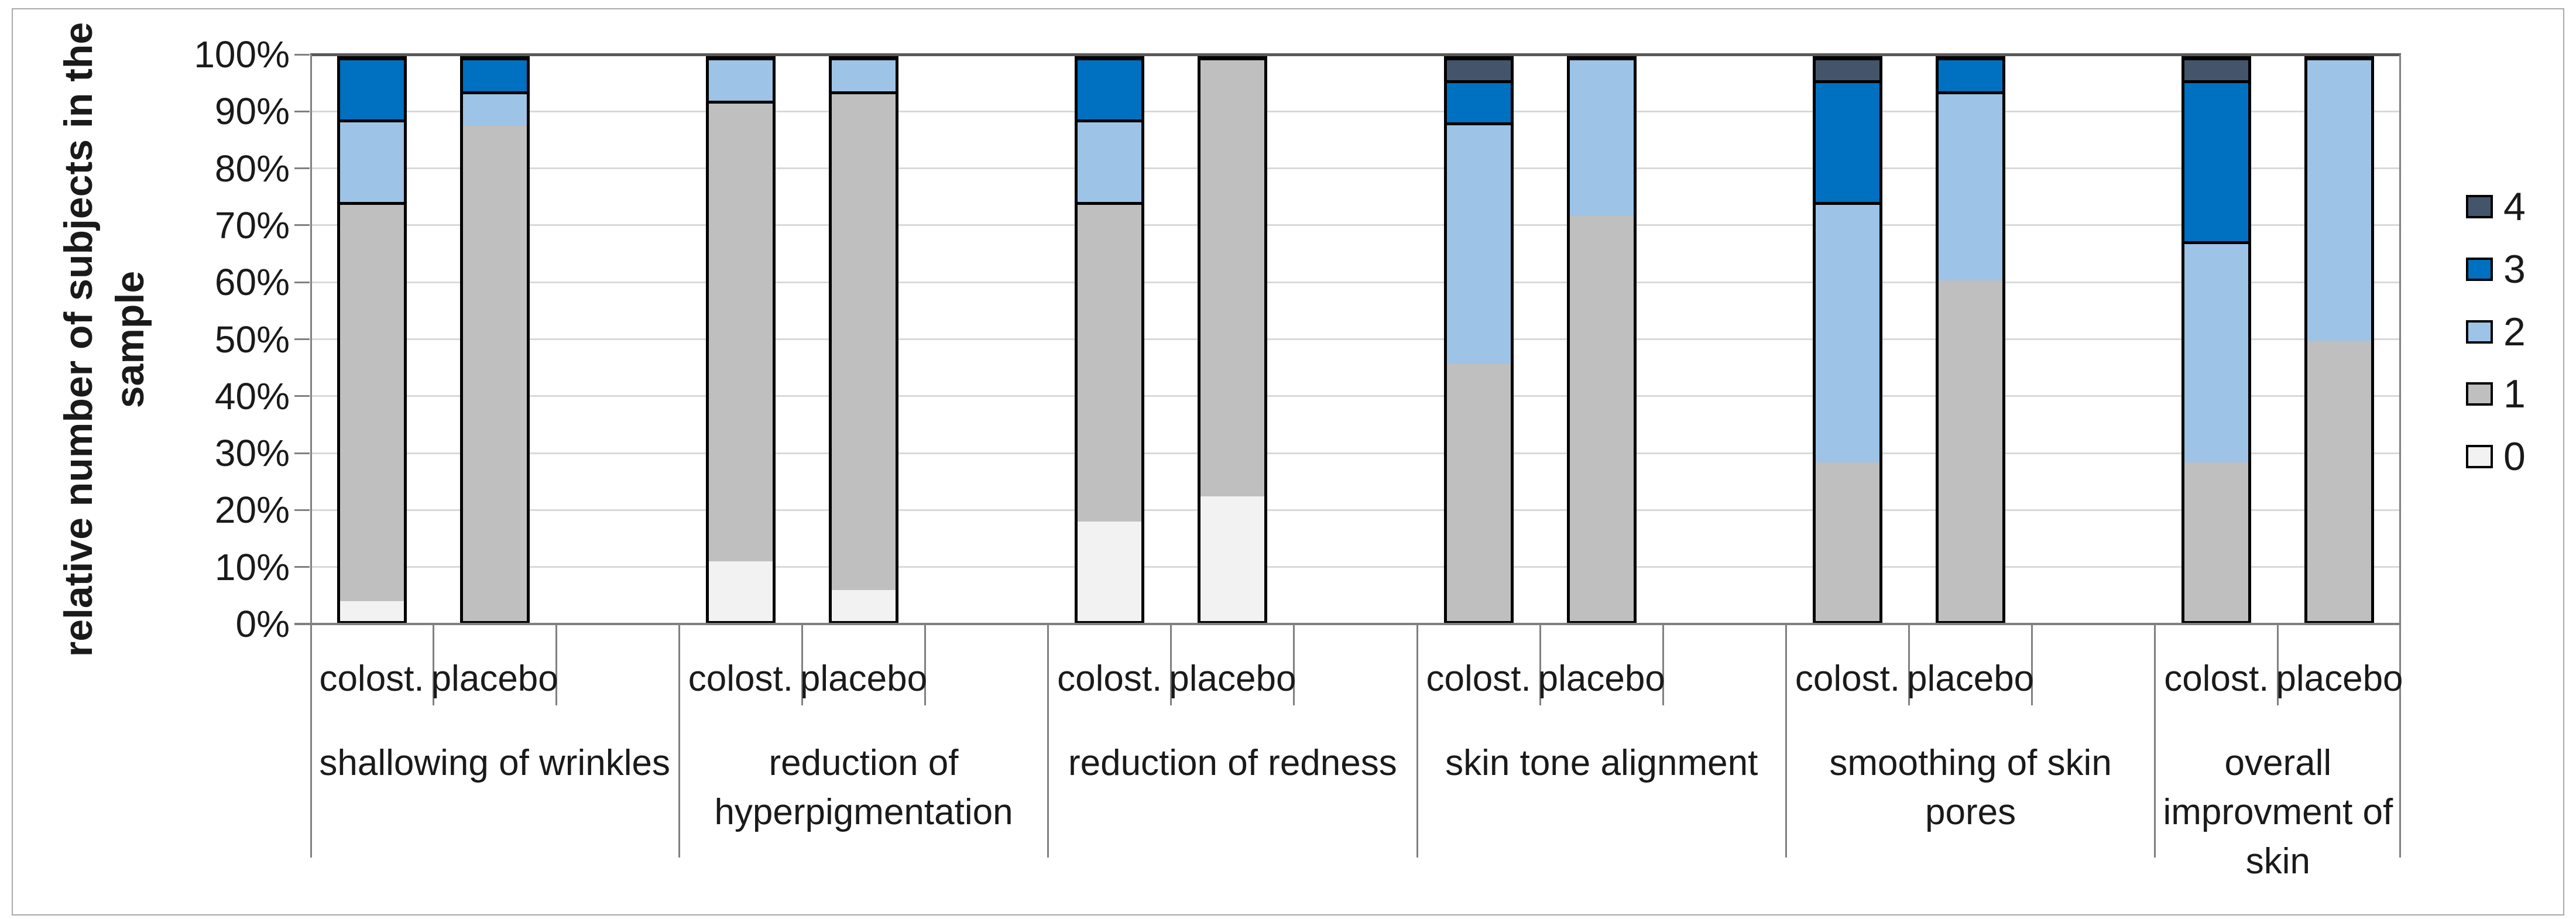 The image size is (2576, 919). What do you see at coordinates (242, 54) in the screenshot?
I see `y-tick-label: 100%` at bounding box center [242, 54].